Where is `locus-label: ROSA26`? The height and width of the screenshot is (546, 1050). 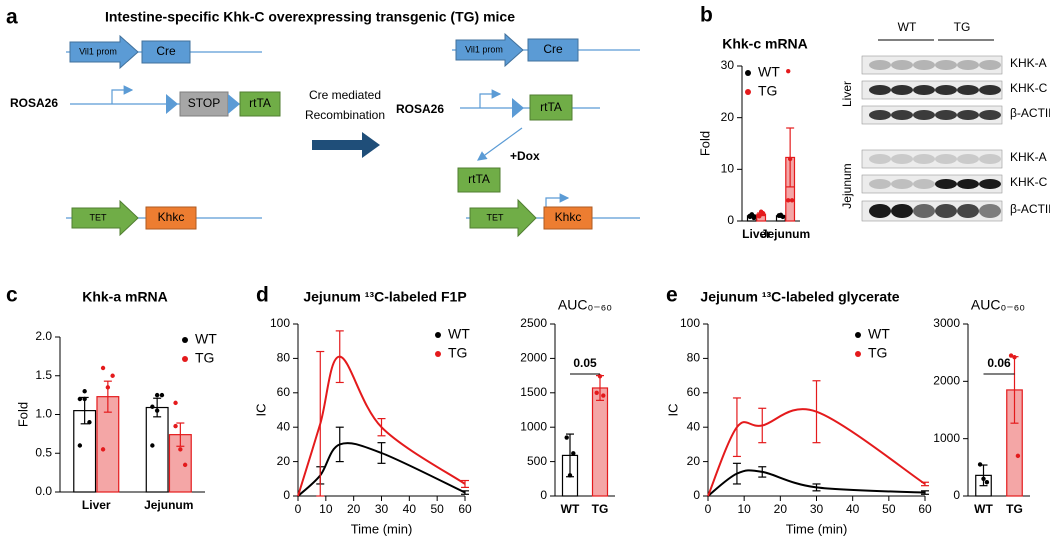 locus-label: ROSA26 is located at coordinates (34, 103).